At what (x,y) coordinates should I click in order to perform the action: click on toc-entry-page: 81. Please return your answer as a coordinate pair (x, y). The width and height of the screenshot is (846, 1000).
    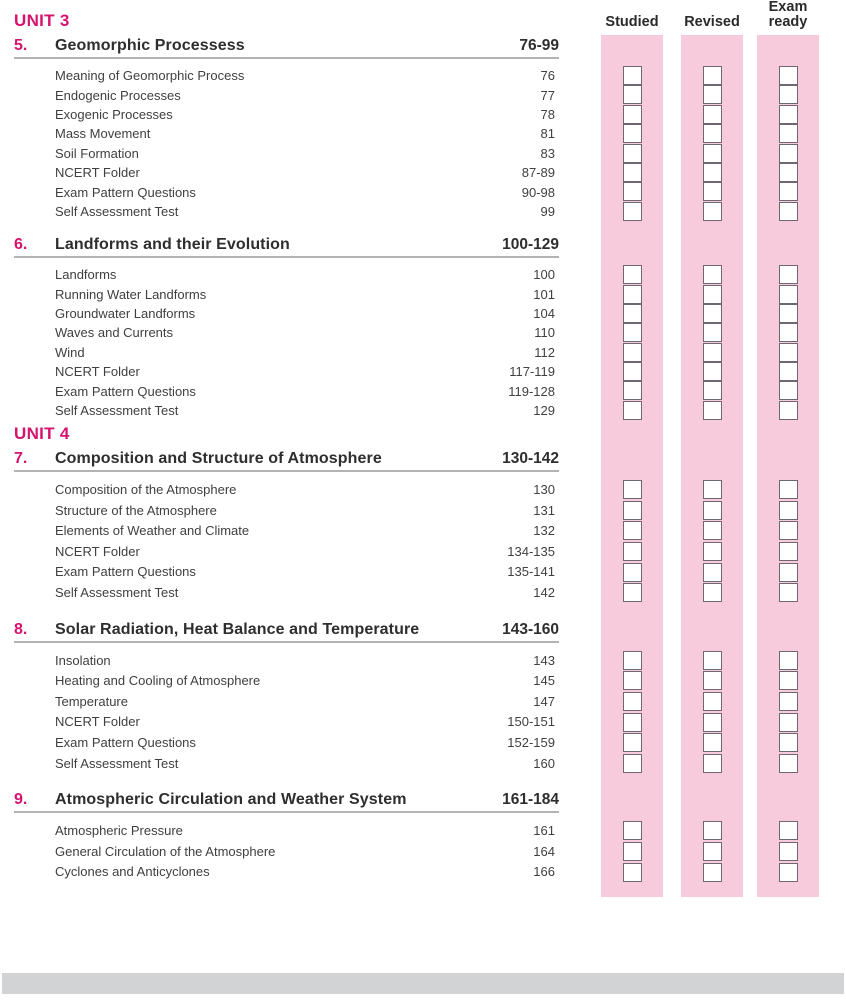
    Looking at the image, I should click on (547, 134).